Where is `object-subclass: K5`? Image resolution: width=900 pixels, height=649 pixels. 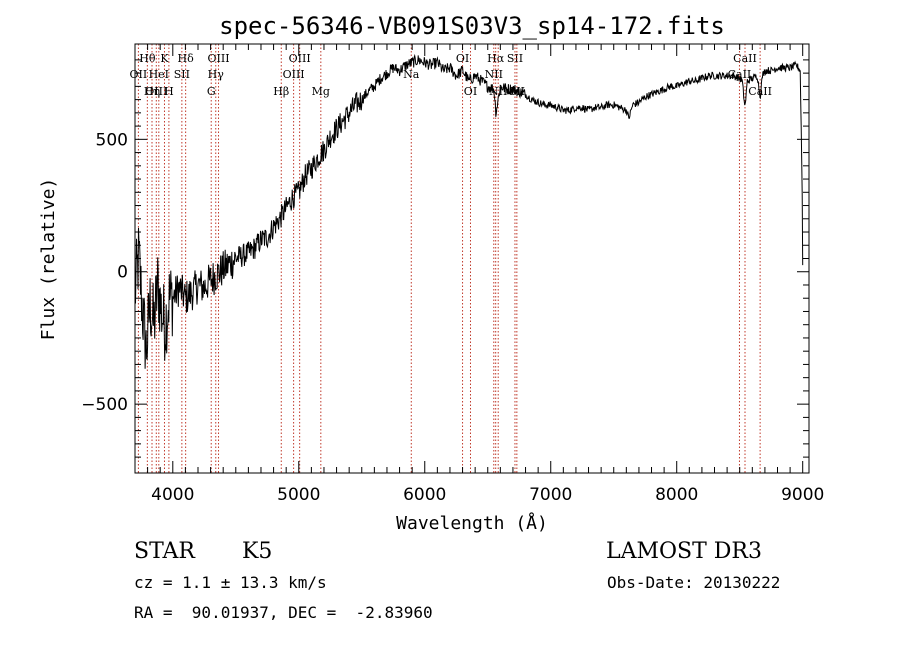
object-subclass: K5 is located at coordinates (257, 551).